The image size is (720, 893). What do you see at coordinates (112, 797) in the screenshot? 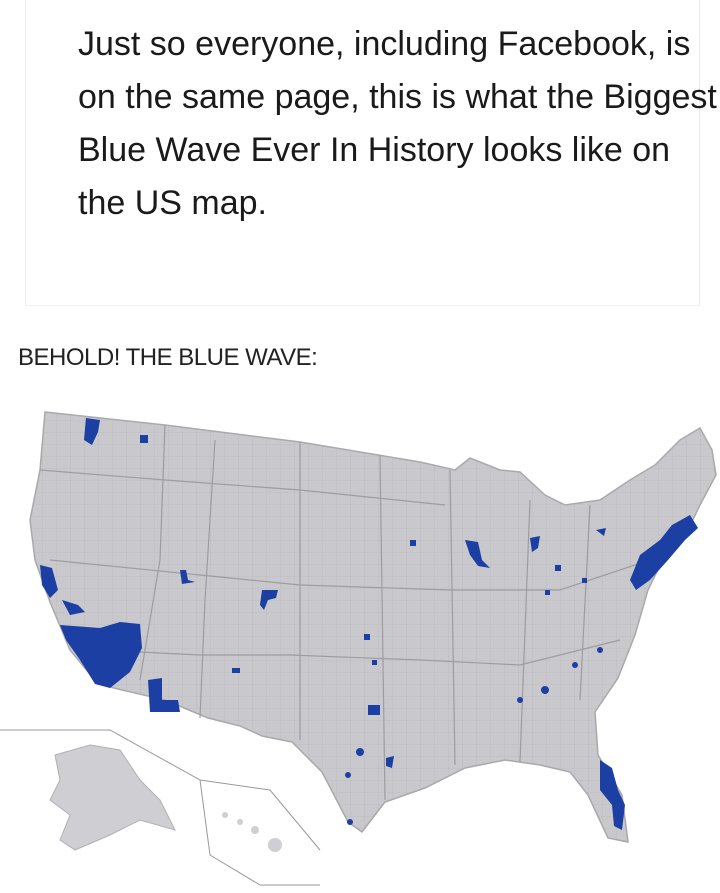
I see `alaska` at bounding box center [112, 797].